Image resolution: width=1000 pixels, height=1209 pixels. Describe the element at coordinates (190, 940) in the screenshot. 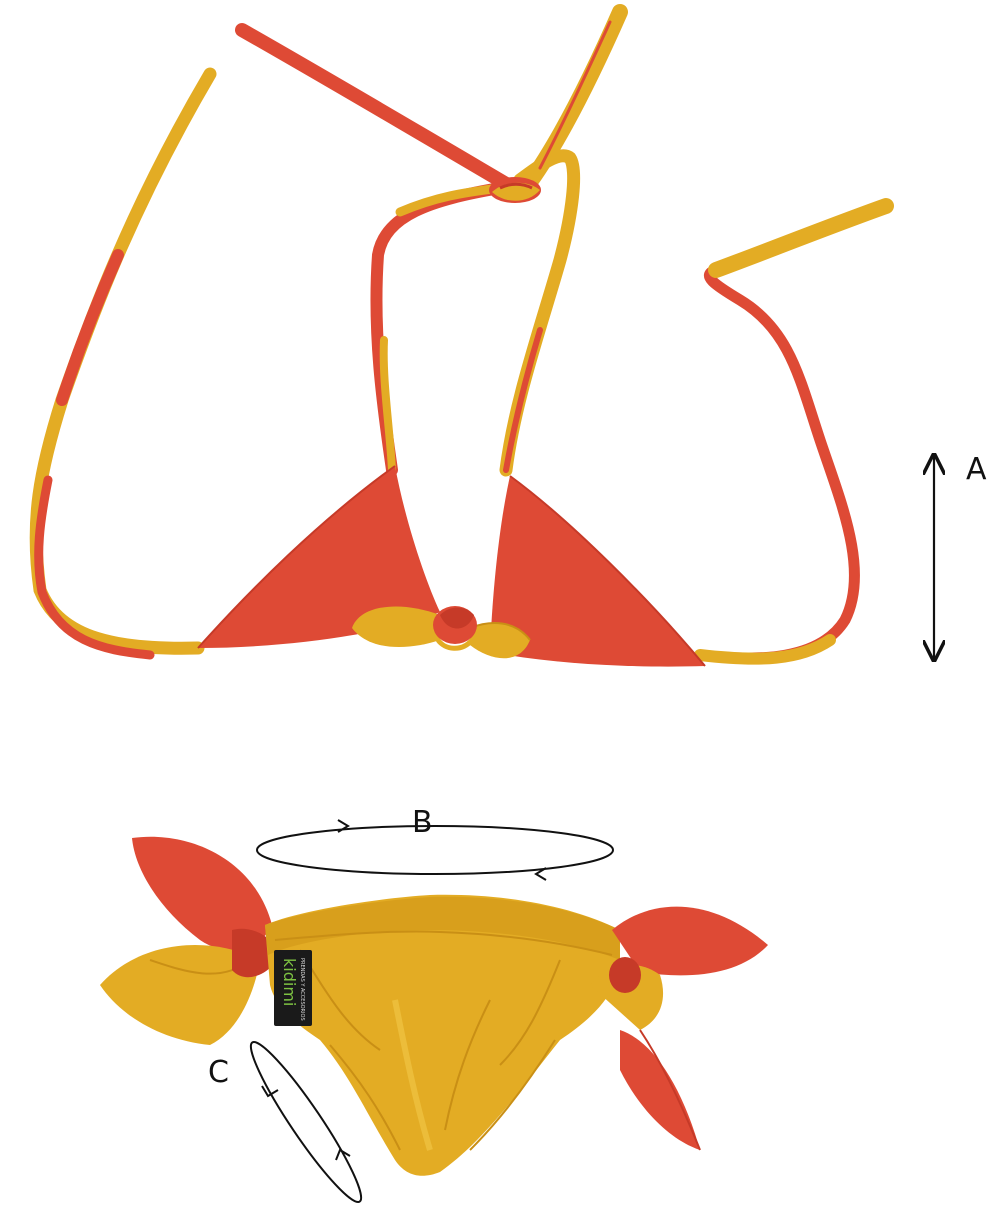

I see `left-side-bow` at that location.